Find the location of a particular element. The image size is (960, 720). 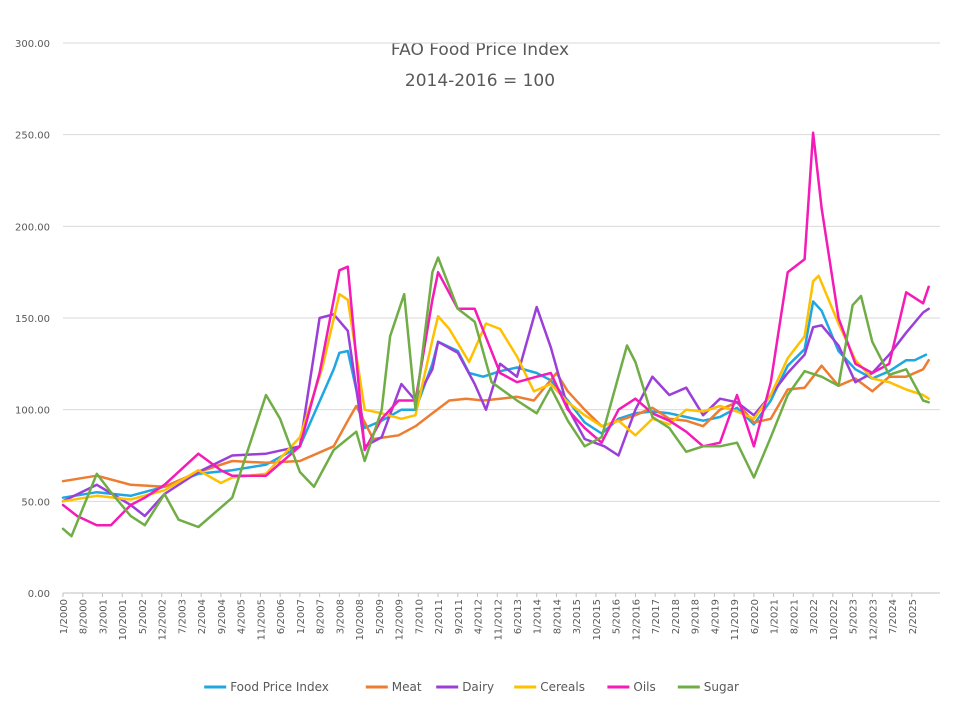

x-tick-label: 2/2018 is located at coordinates (676, 616).